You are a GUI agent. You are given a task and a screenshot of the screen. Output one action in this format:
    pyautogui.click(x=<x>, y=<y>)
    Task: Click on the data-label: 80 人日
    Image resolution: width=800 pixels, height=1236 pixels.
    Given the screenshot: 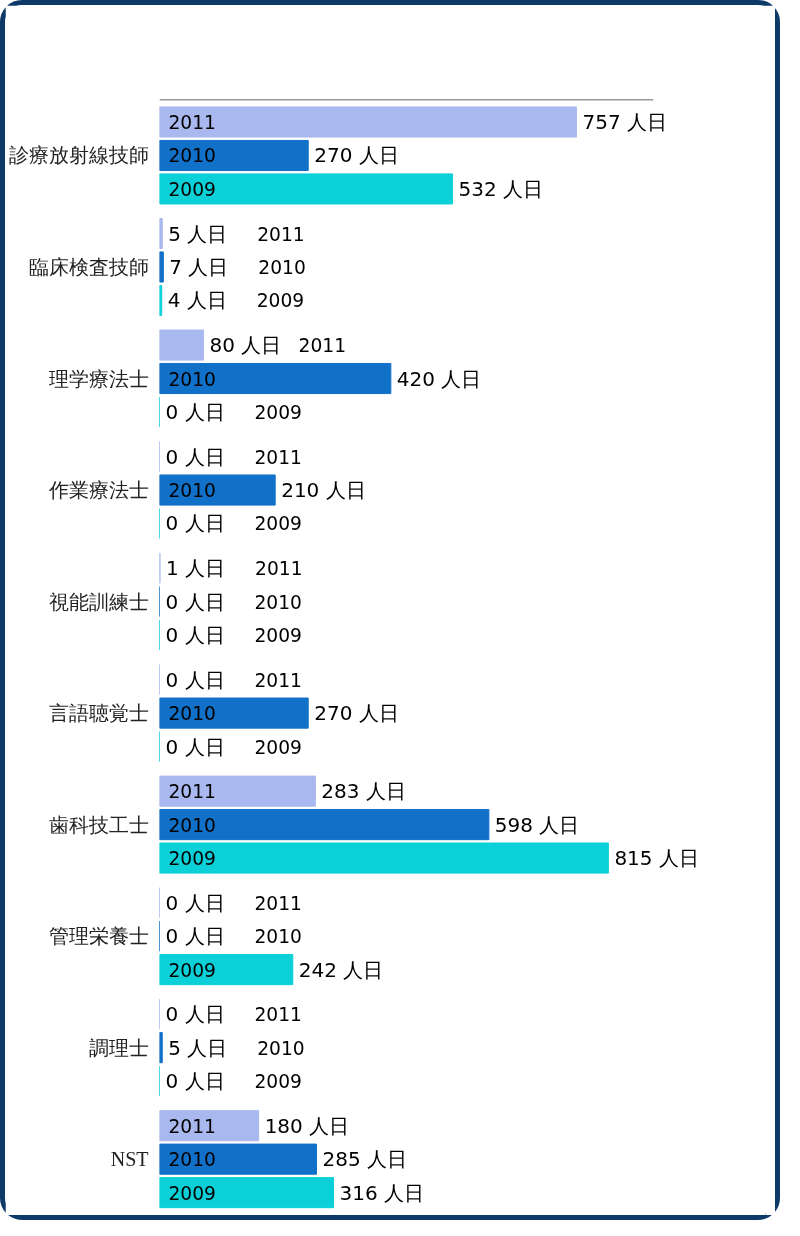 What is the action you would take?
    pyautogui.click(x=245, y=345)
    